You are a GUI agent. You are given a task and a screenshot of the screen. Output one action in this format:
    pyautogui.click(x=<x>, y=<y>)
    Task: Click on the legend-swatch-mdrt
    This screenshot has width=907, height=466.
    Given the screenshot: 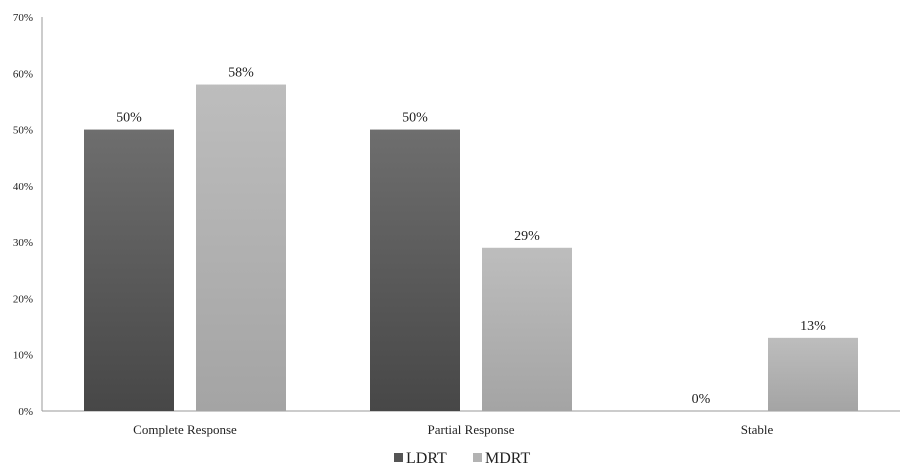 What is the action you would take?
    pyautogui.click(x=477, y=457)
    